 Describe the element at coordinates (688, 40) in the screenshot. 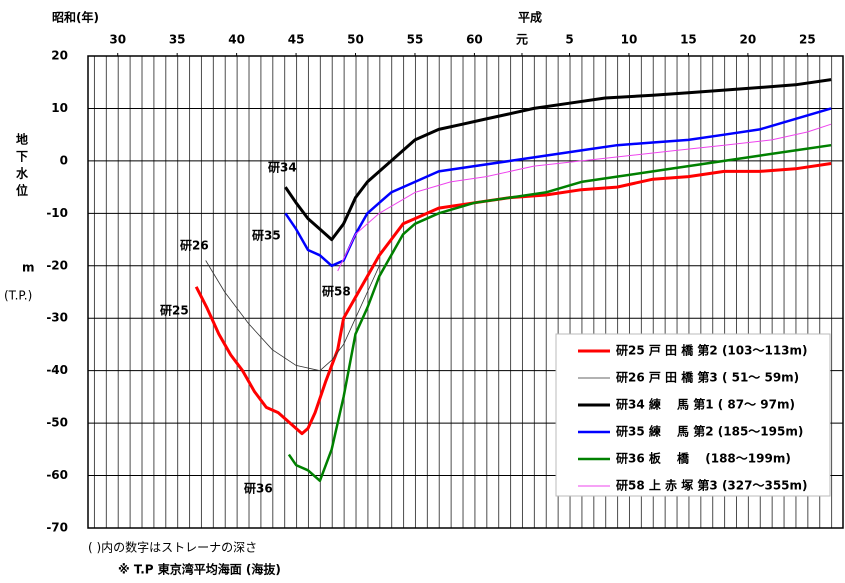

I see `x-tick-label: 15` at that location.